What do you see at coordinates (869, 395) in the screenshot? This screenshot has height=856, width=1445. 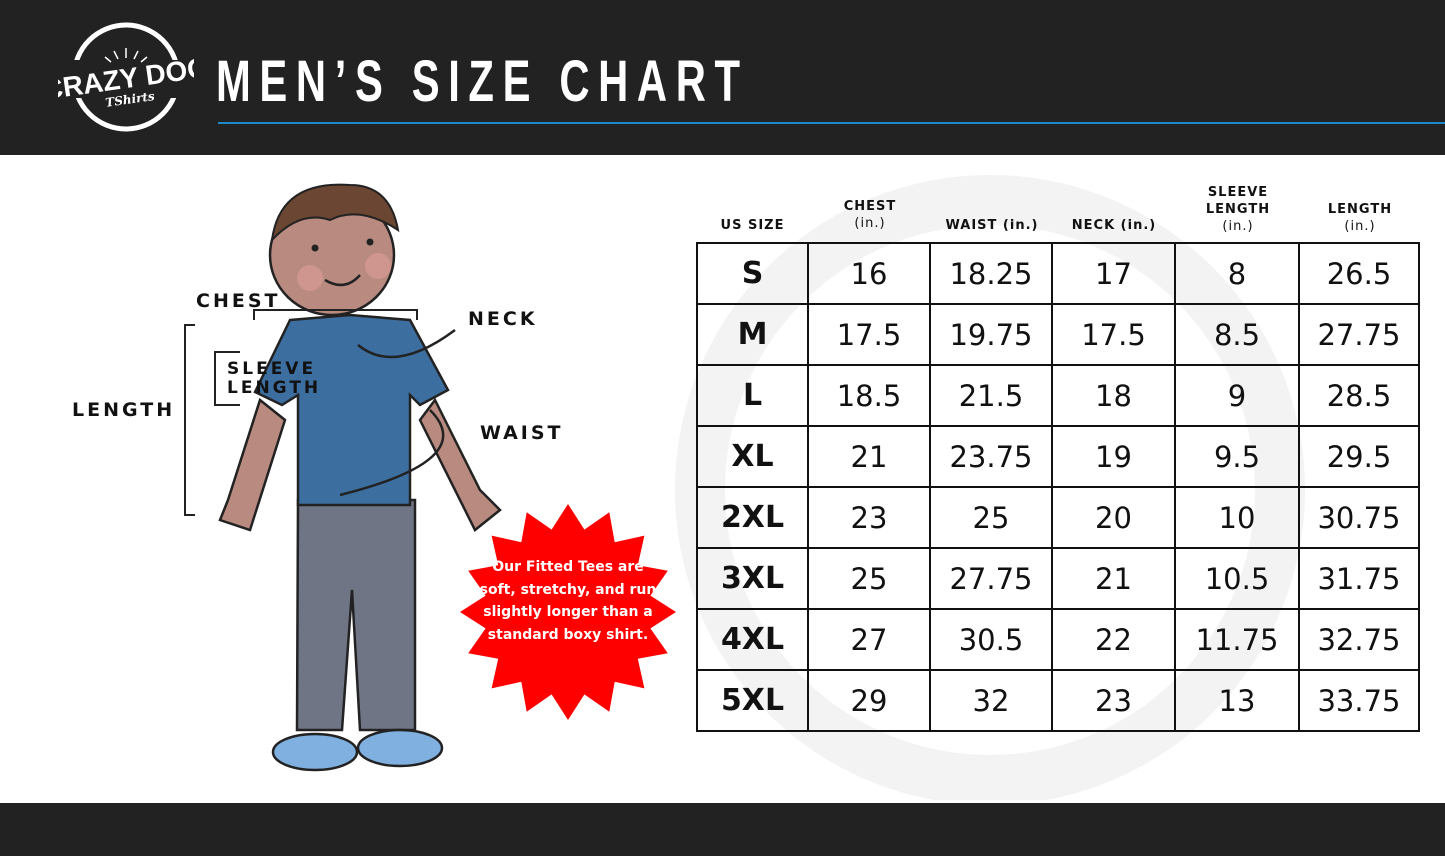 I see `cell-chest: 18.5` at bounding box center [869, 395].